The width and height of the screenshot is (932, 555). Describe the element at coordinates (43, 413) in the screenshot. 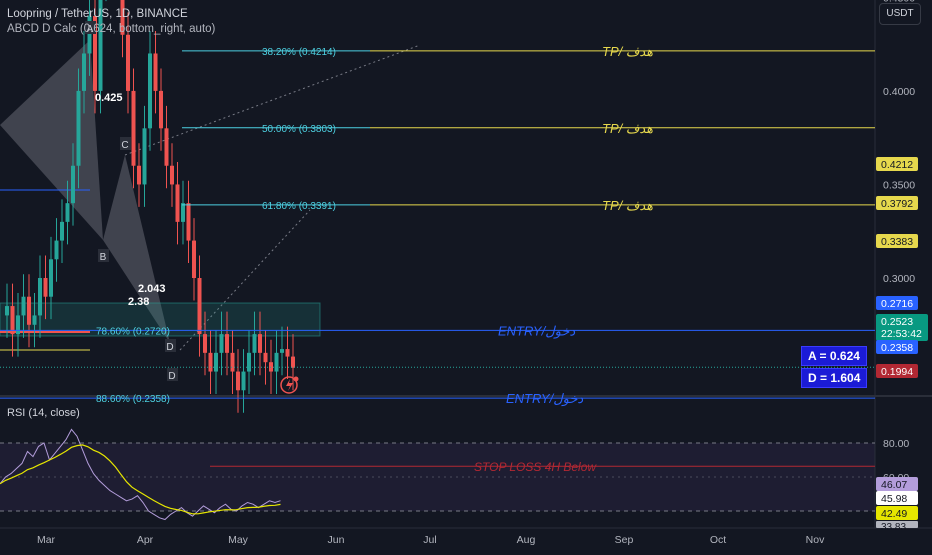

I see `rsi-title: RSI (14, close)` at that location.